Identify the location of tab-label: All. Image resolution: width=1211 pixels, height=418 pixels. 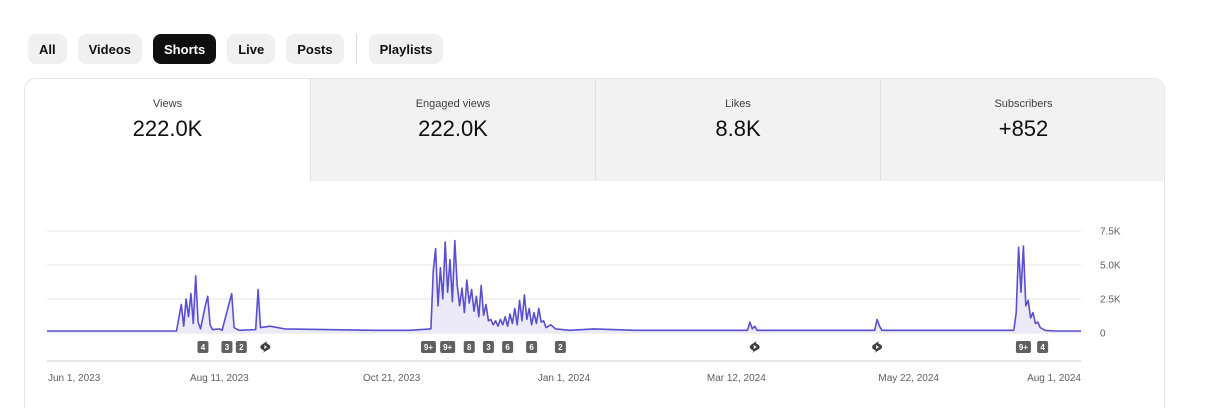
(47, 49).